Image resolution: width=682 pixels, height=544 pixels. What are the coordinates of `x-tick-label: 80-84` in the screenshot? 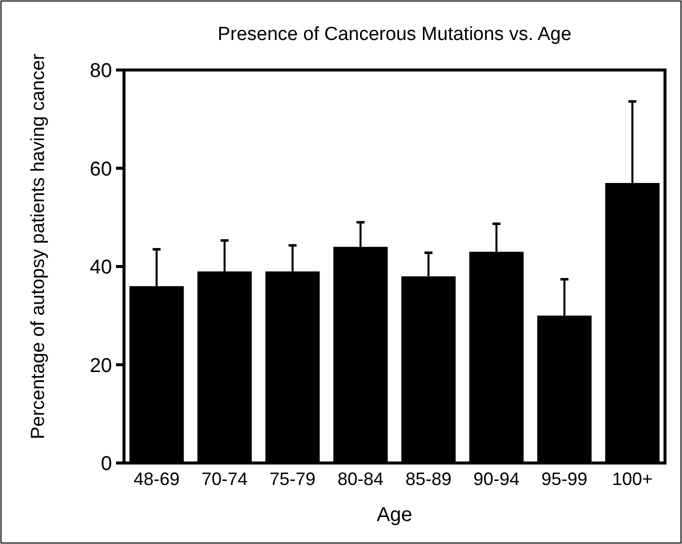 It's located at (360, 479).